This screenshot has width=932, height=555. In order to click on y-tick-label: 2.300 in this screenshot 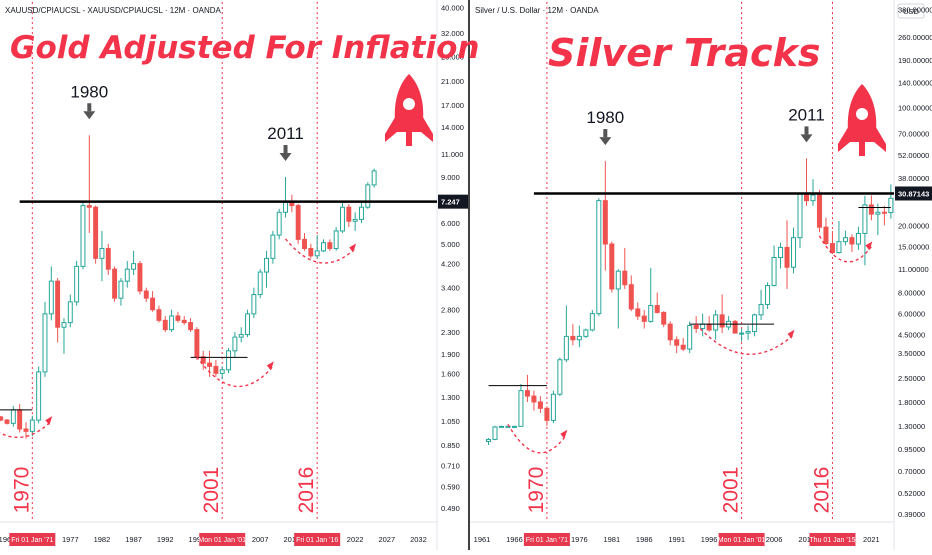, I will do `click(450, 332)`.